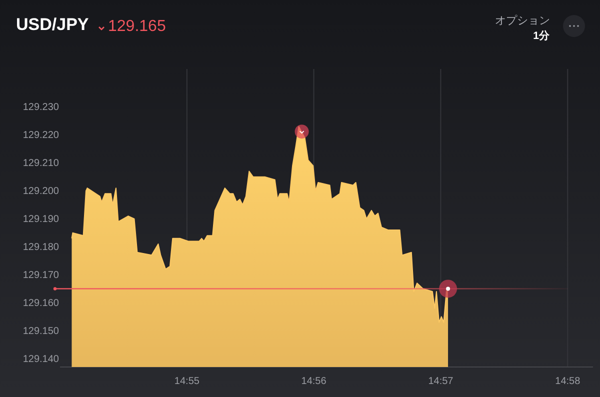  I want to click on y-tick-label: 129.210, so click(41, 164).